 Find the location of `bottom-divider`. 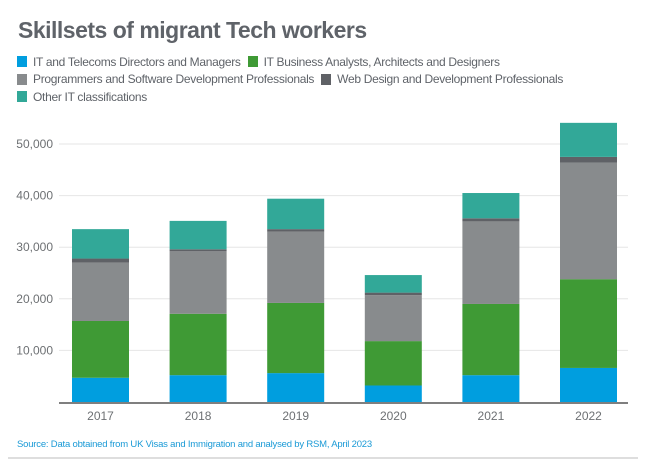

bottom-divider is located at coordinates (323, 458).